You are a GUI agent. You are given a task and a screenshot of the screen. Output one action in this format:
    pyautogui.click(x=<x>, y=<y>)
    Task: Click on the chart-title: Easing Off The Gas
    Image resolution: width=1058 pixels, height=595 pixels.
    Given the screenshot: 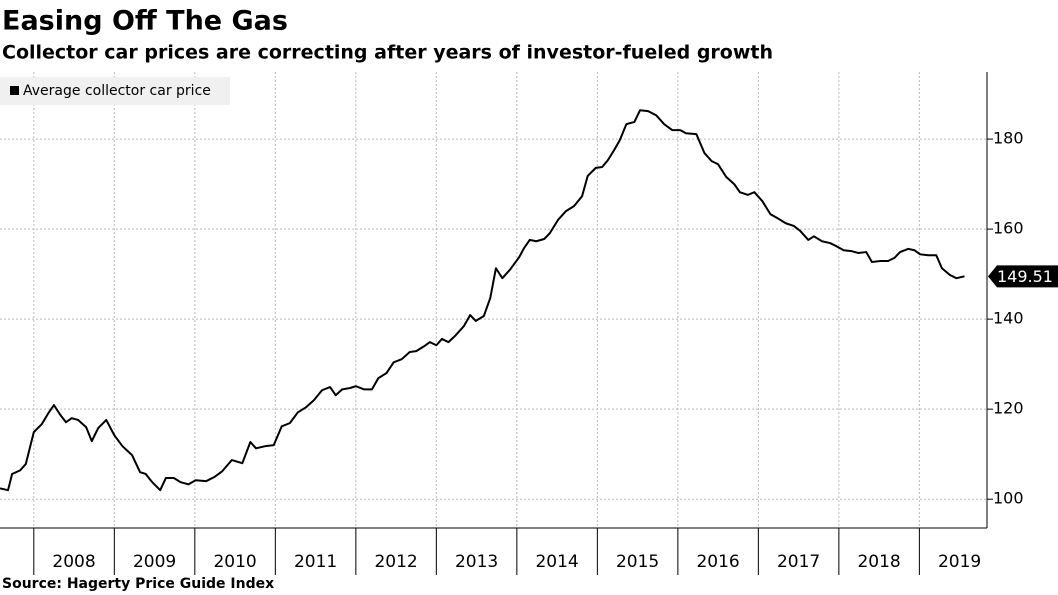 What is the action you would take?
    pyautogui.click(x=145, y=21)
    